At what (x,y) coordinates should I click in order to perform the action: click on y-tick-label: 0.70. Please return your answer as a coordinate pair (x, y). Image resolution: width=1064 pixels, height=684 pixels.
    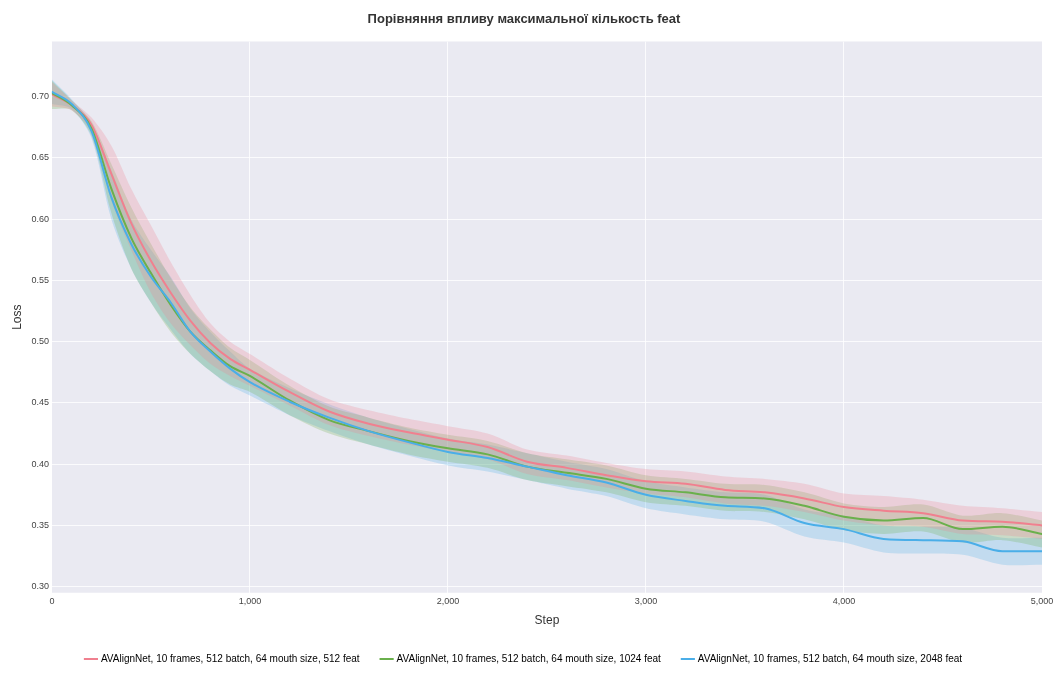
    Looking at the image, I should click on (40, 96).